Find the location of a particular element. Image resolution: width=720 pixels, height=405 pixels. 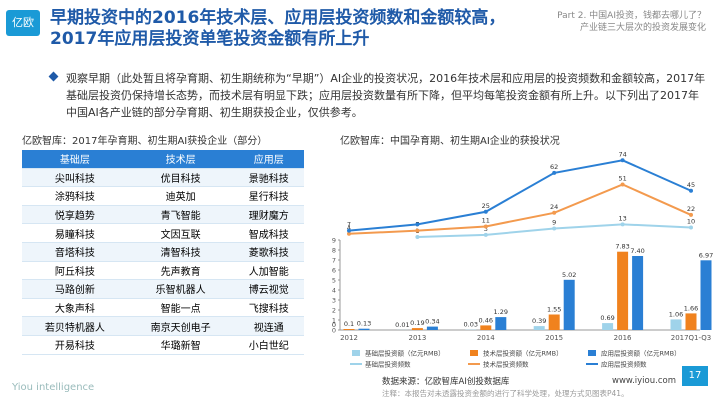

data-label: 0.46 is located at coordinates (486, 320).